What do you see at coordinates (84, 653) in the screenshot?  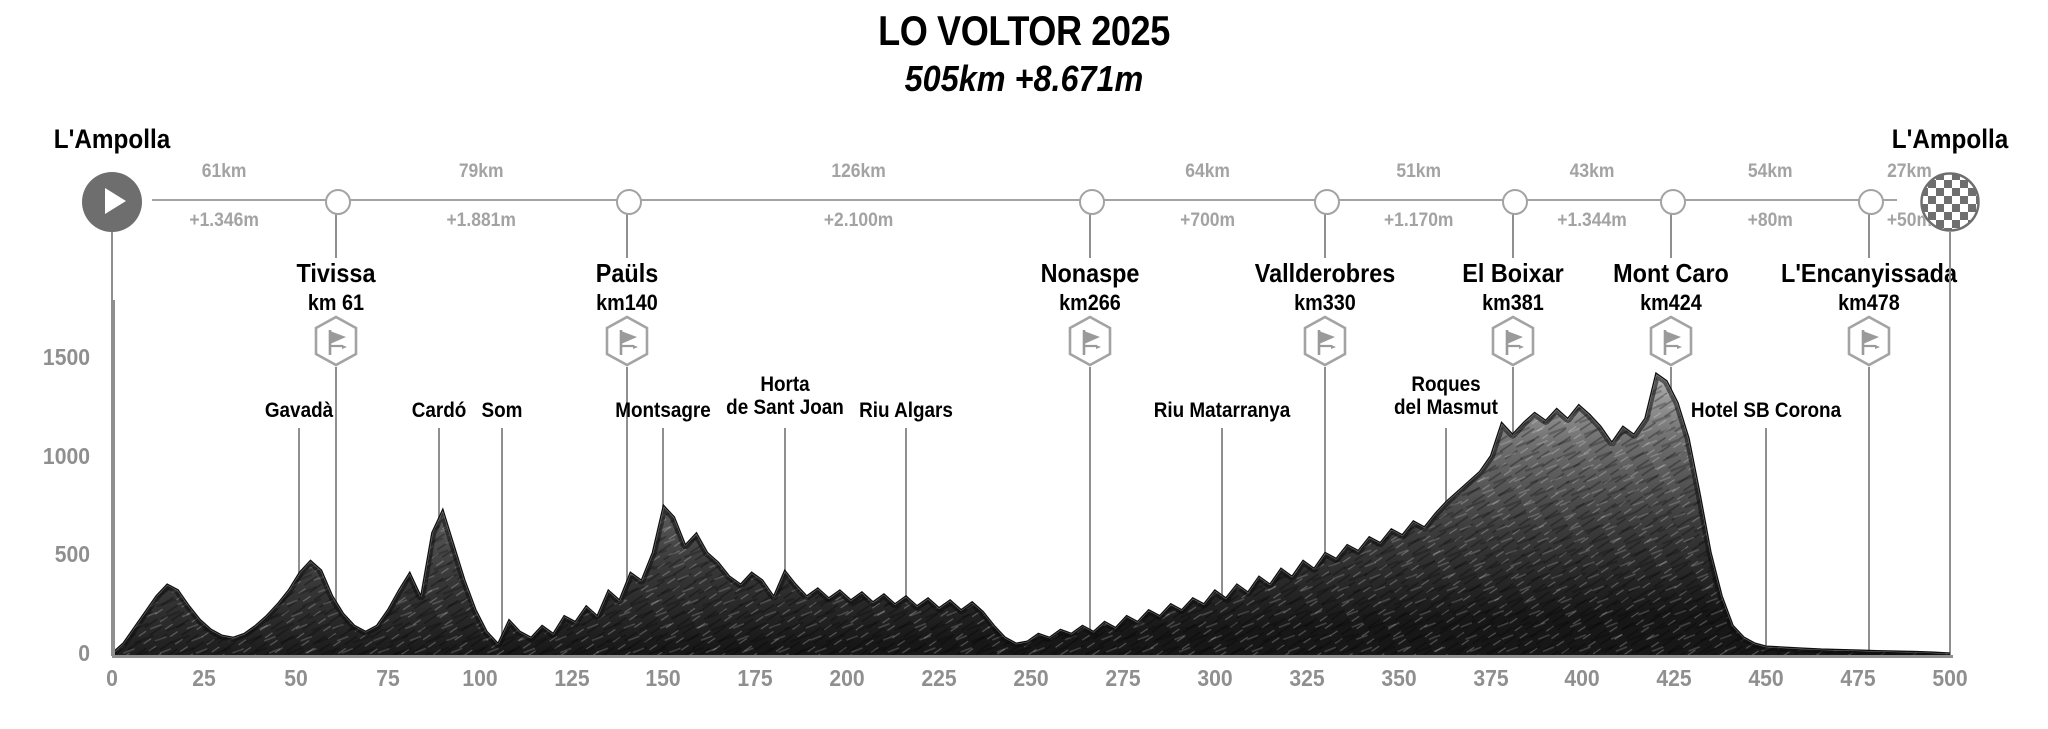 I see `y-axis-tick-label: 0` at bounding box center [84, 653].